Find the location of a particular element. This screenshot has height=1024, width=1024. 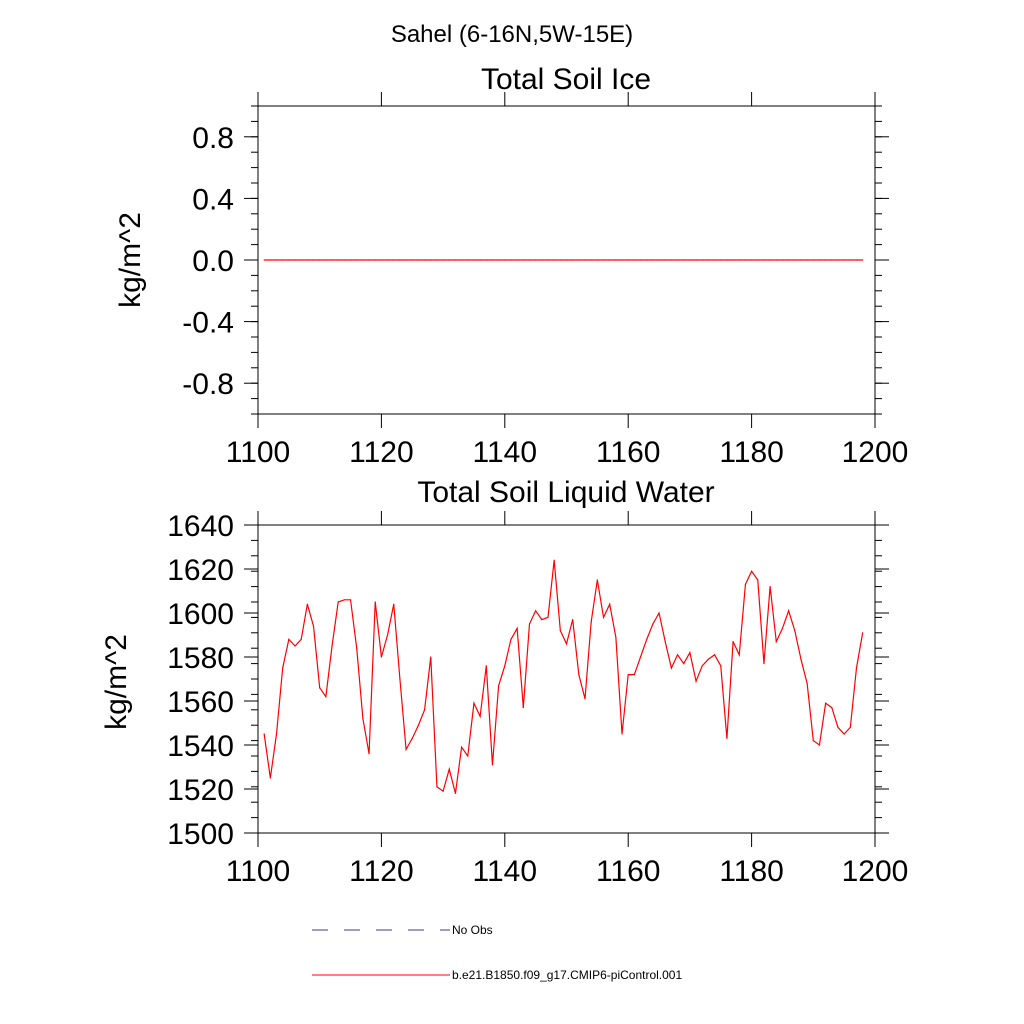

y-tick-label: 0.4 is located at coordinates (213, 199).